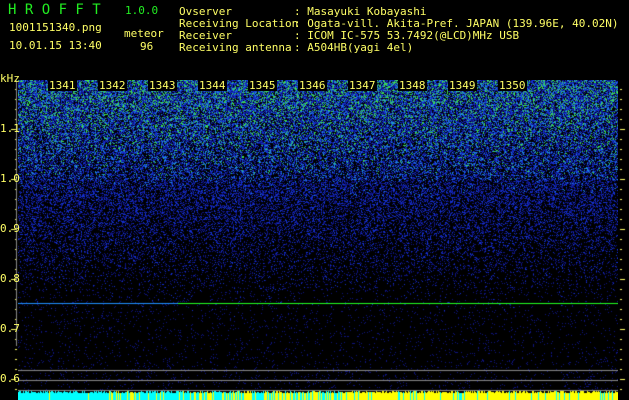  Describe the element at coordinates (142, 10) in the screenshot. I see `app-version: 1.0.0` at that location.